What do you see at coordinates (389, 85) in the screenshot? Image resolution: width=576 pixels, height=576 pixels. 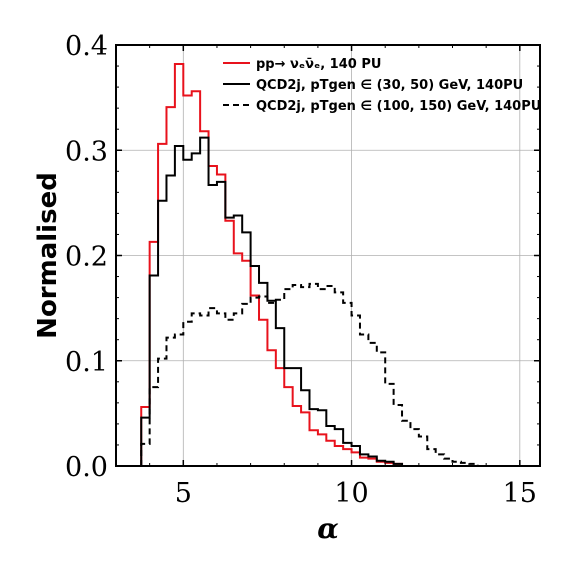 I see `legend-label-2: QCD2j, pTgen ∈ (30, 50) GeV, 140PU` at bounding box center [389, 85].